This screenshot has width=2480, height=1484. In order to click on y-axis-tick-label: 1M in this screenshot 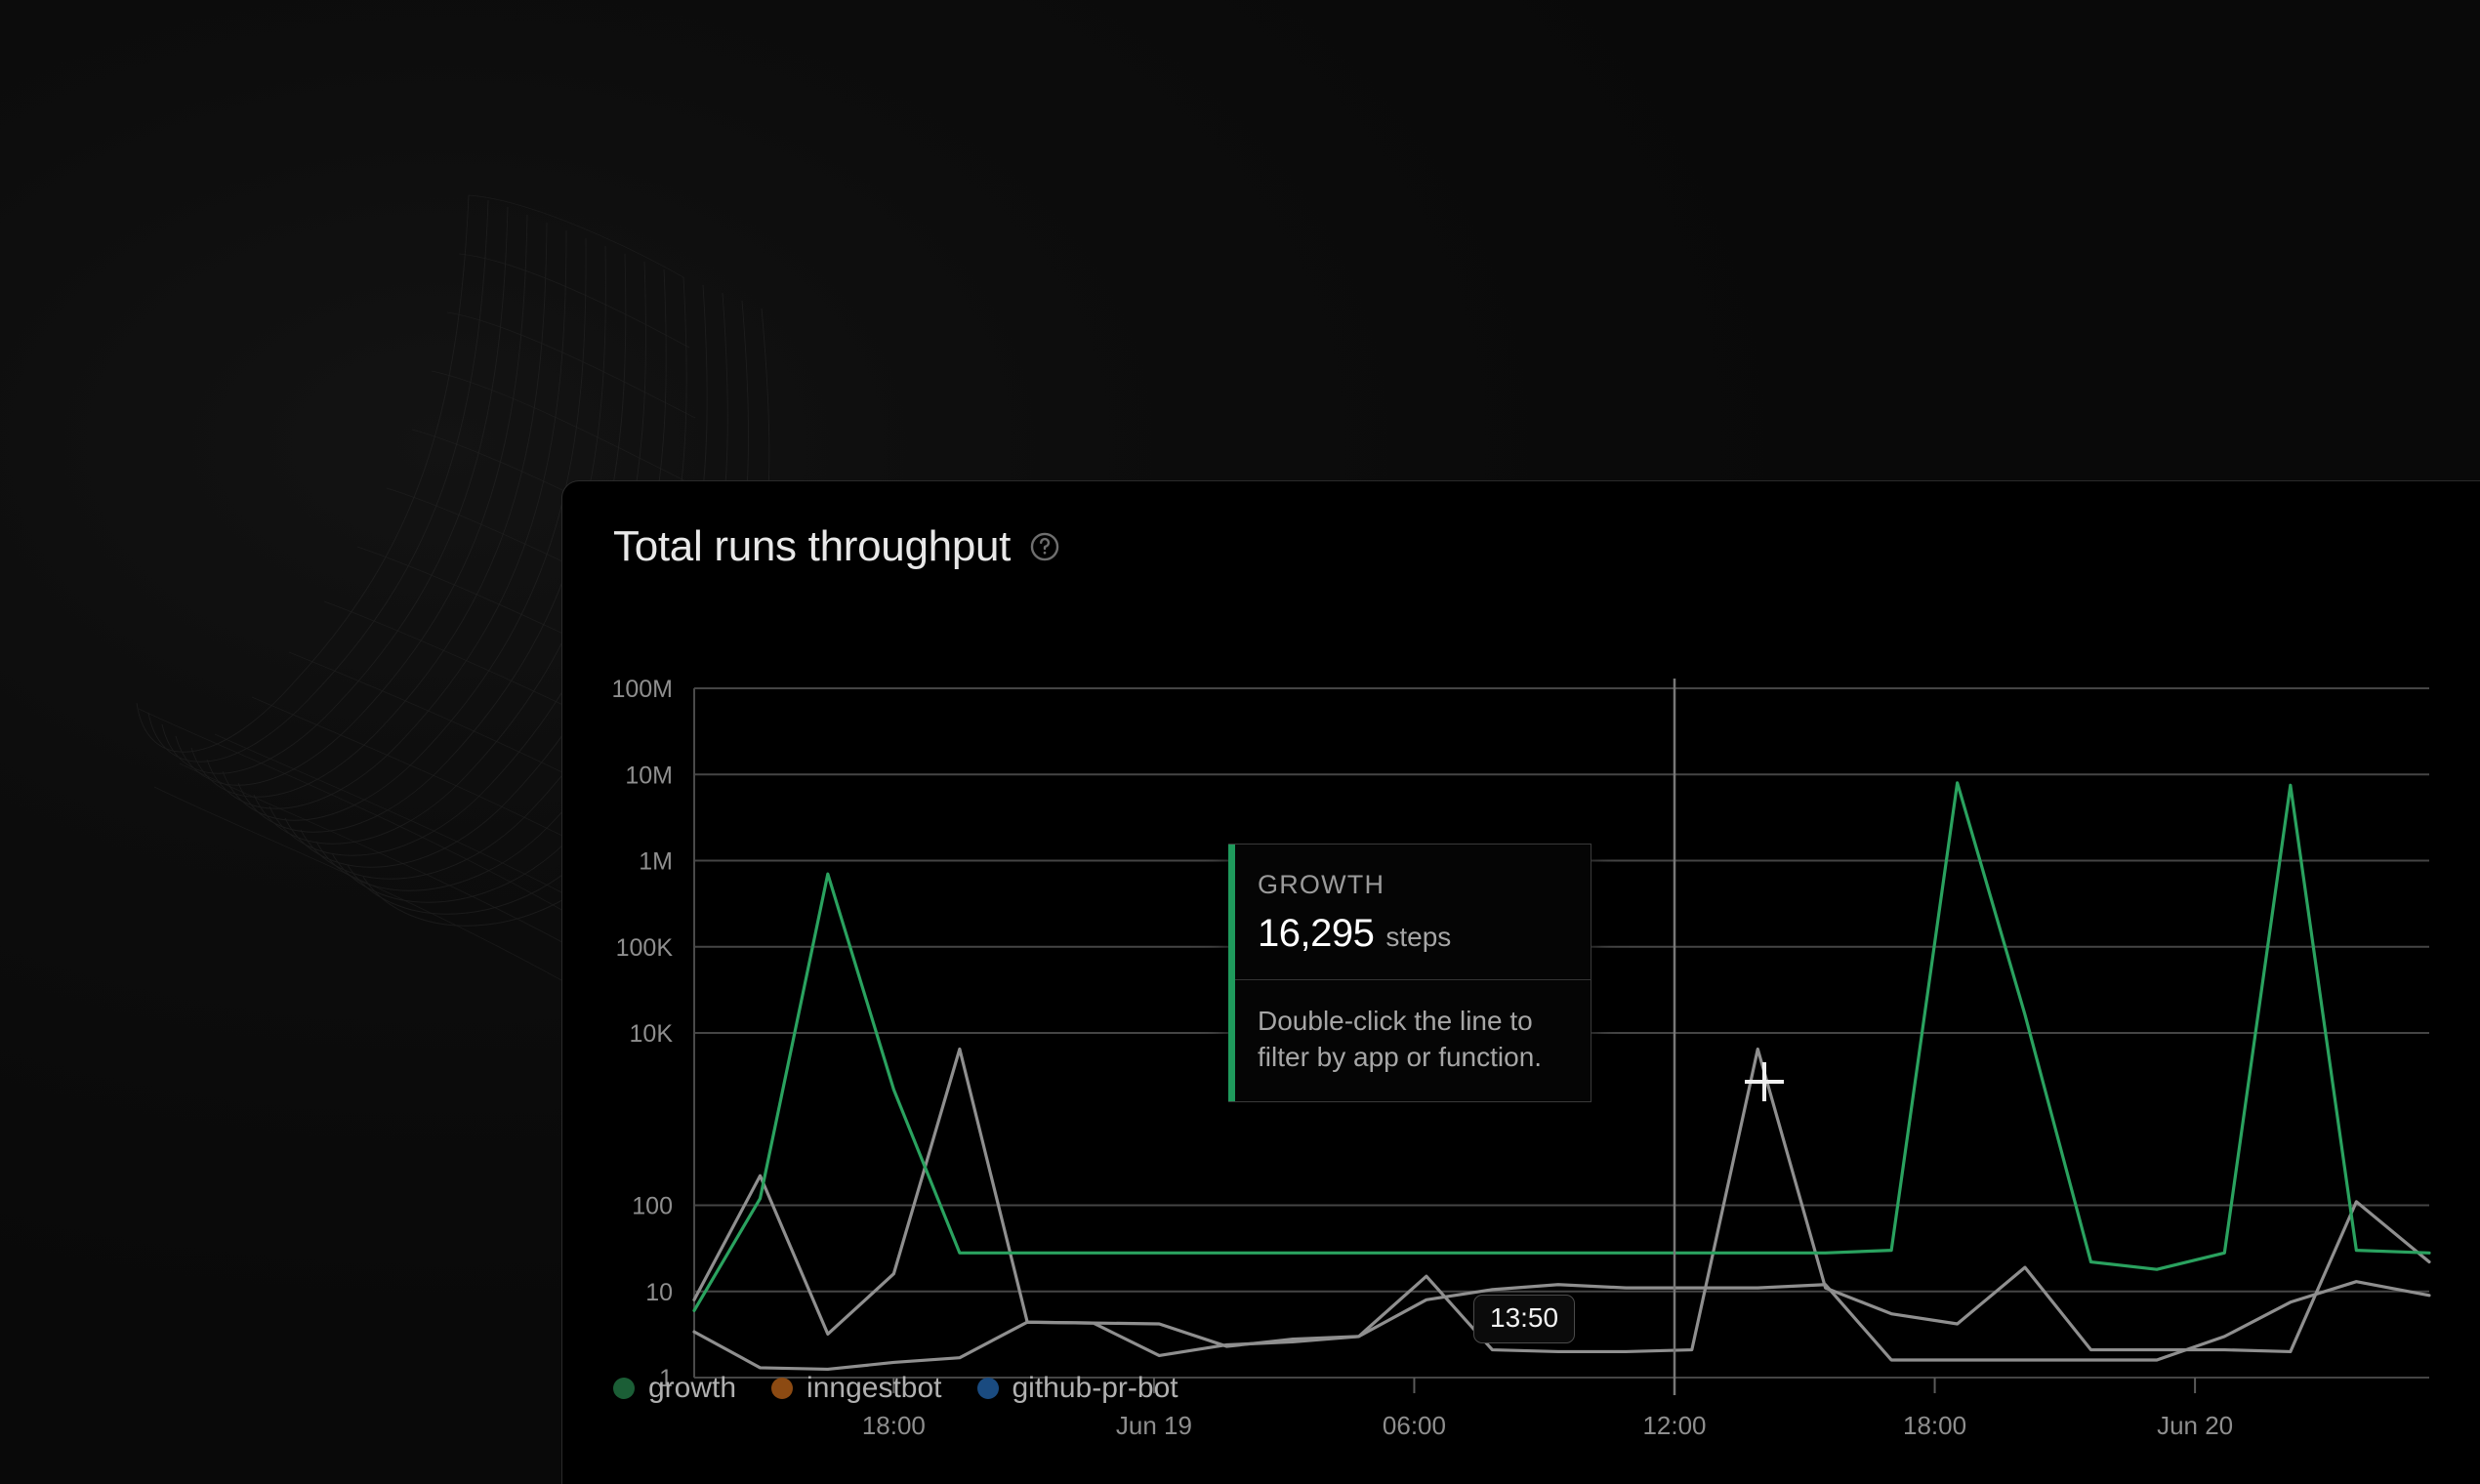, I will do `click(656, 862)`.